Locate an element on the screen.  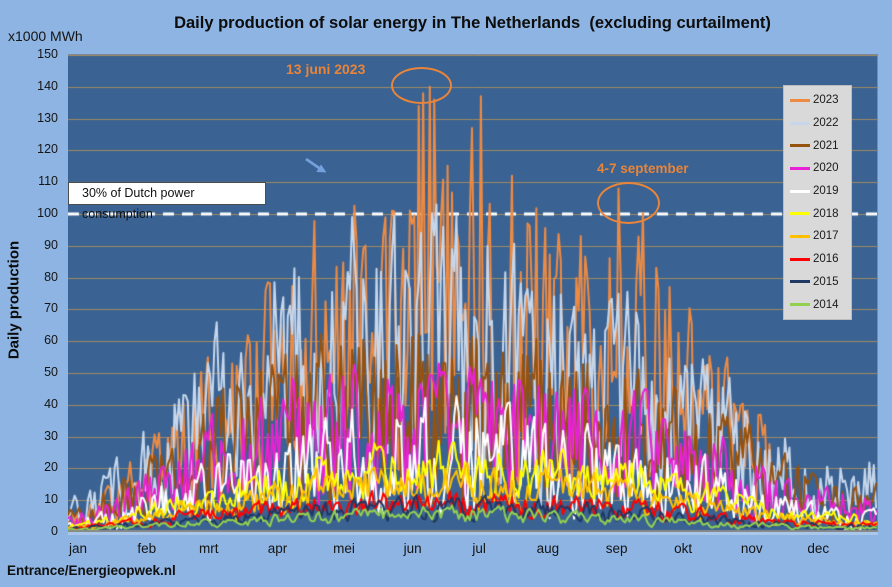
legend-label-2017: 2017 is located at coordinates (826, 236).